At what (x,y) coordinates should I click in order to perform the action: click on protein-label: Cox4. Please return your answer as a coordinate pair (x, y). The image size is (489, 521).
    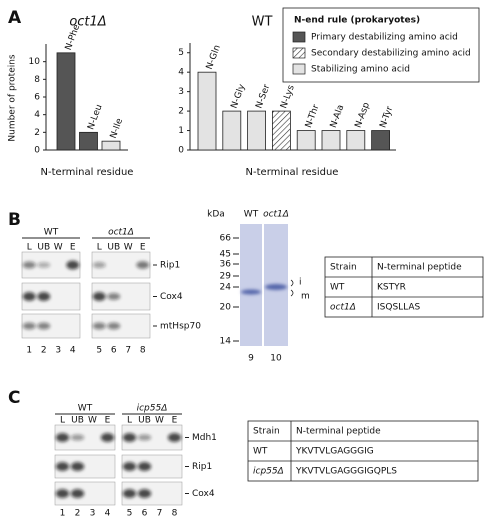
    Looking at the image, I should click on (171, 297).